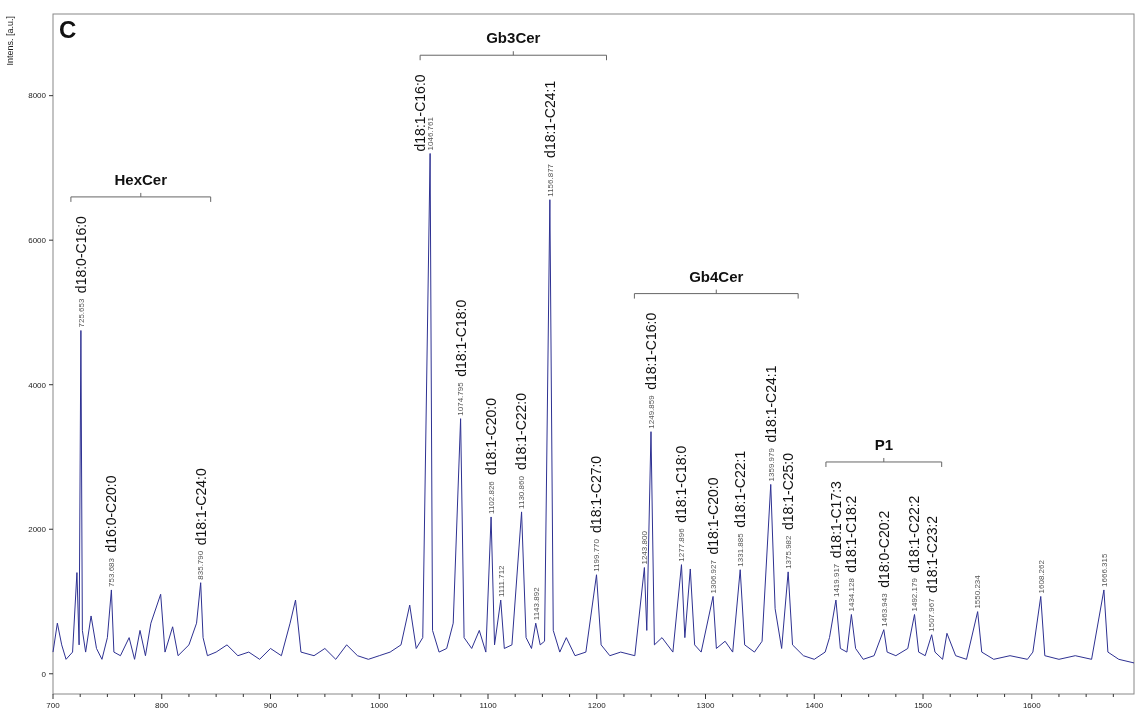  What do you see at coordinates (162, 705) in the screenshot?
I see `x-tick-label: 800` at bounding box center [162, 705].